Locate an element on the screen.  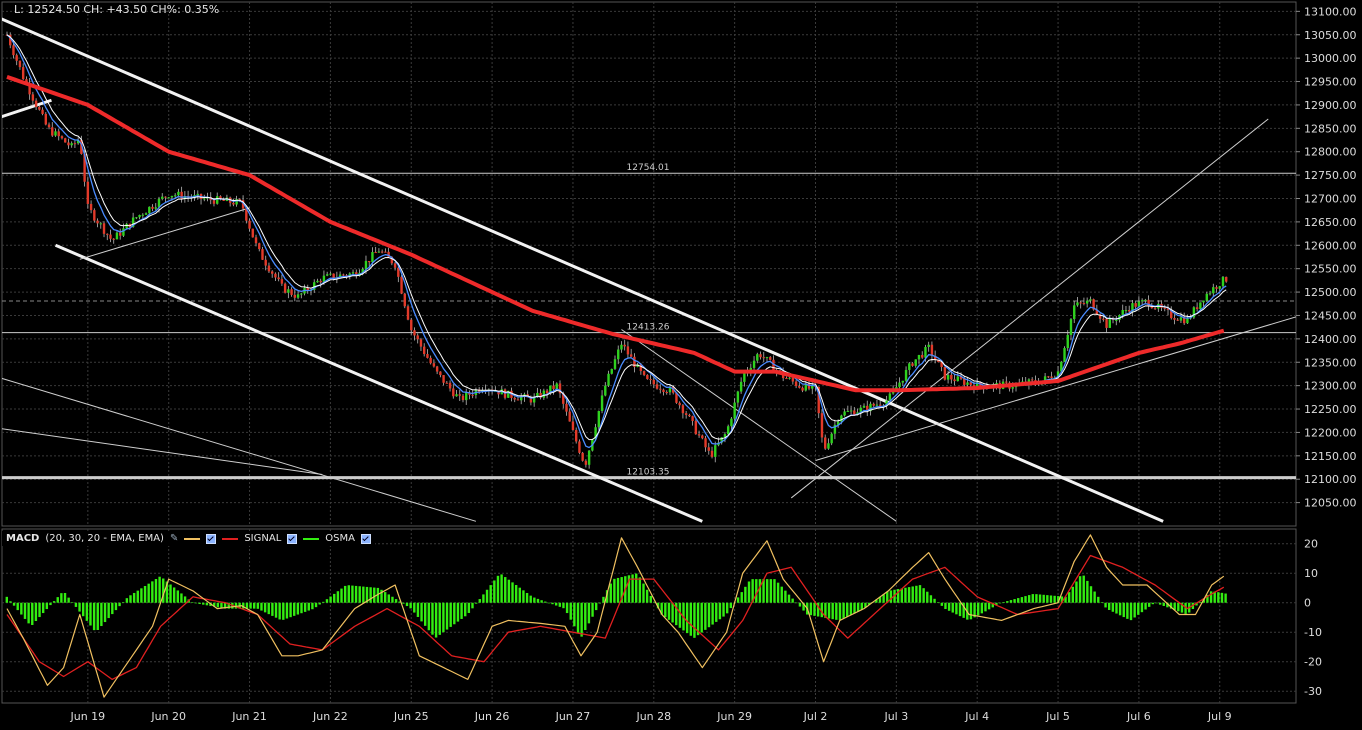
osma-visibility-checkbox is located at coordinates (365, 538).